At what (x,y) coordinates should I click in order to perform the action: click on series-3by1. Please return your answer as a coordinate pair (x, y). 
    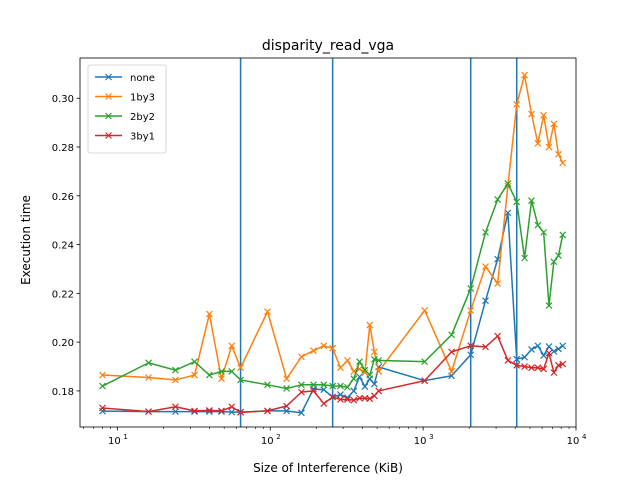
    Looking at the image, I should click on (333, 374).